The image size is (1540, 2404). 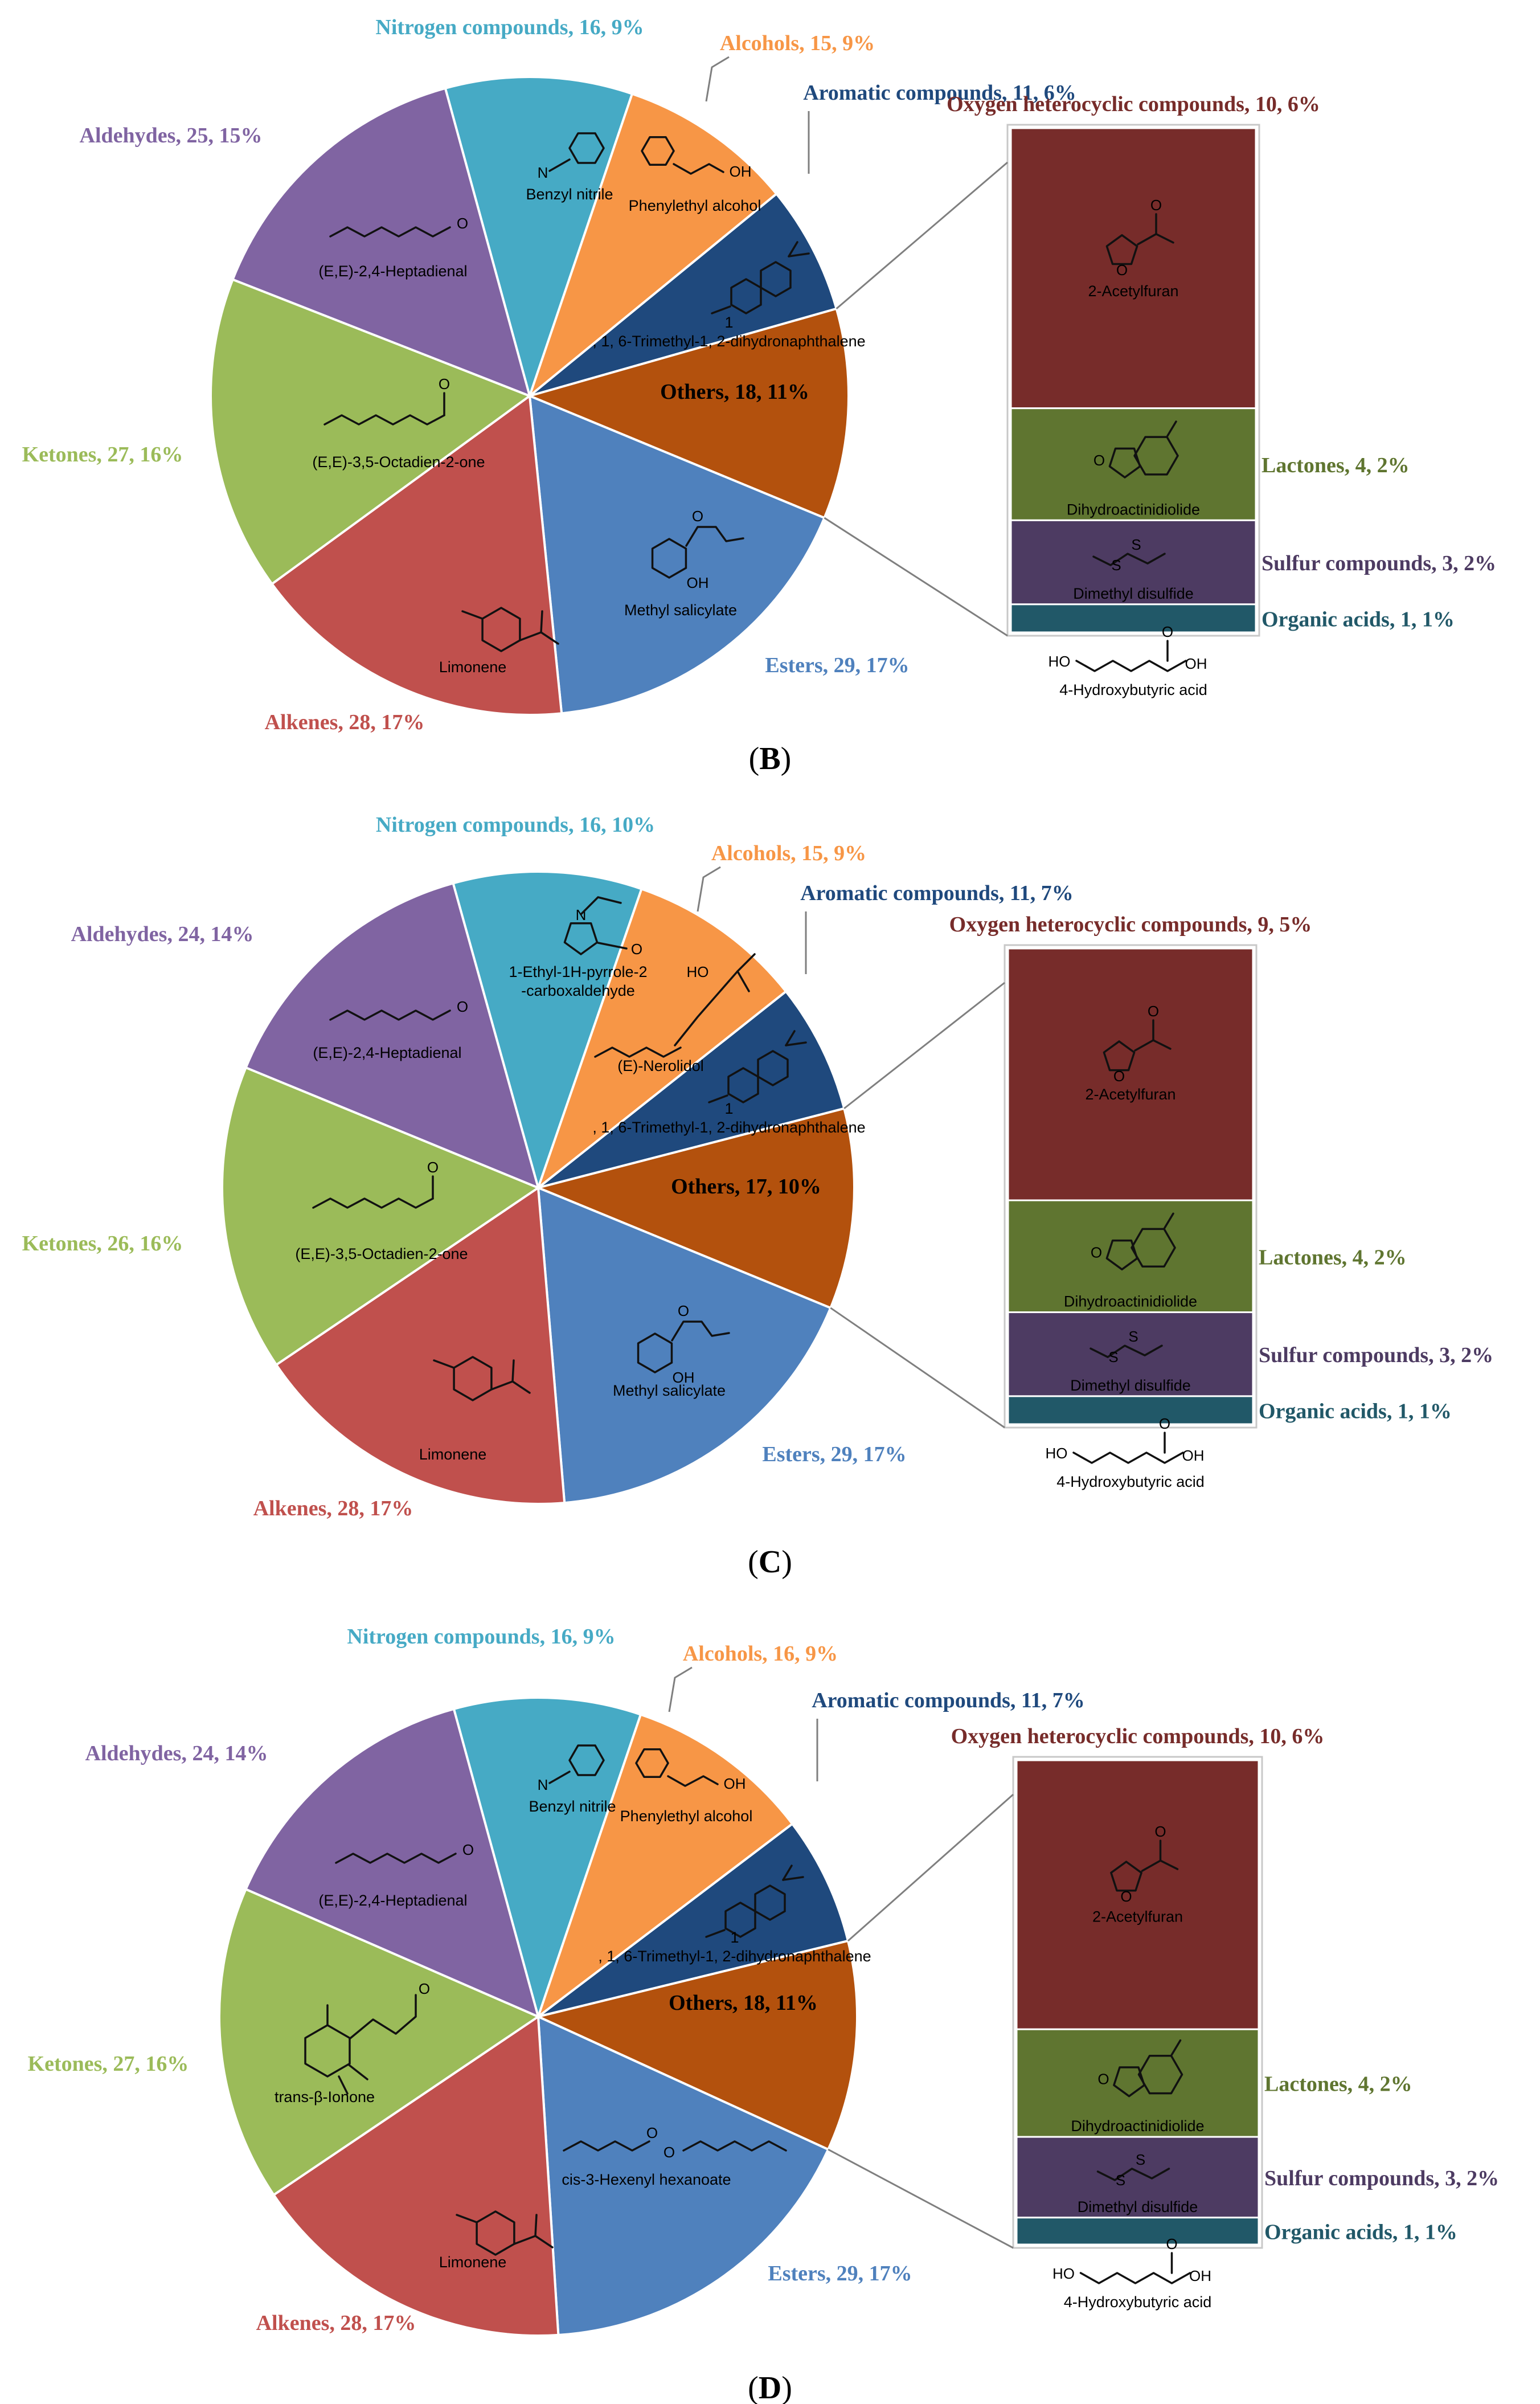 I want to click on structure-nitrogen-compounds: NO, so click(x=602, y=927).